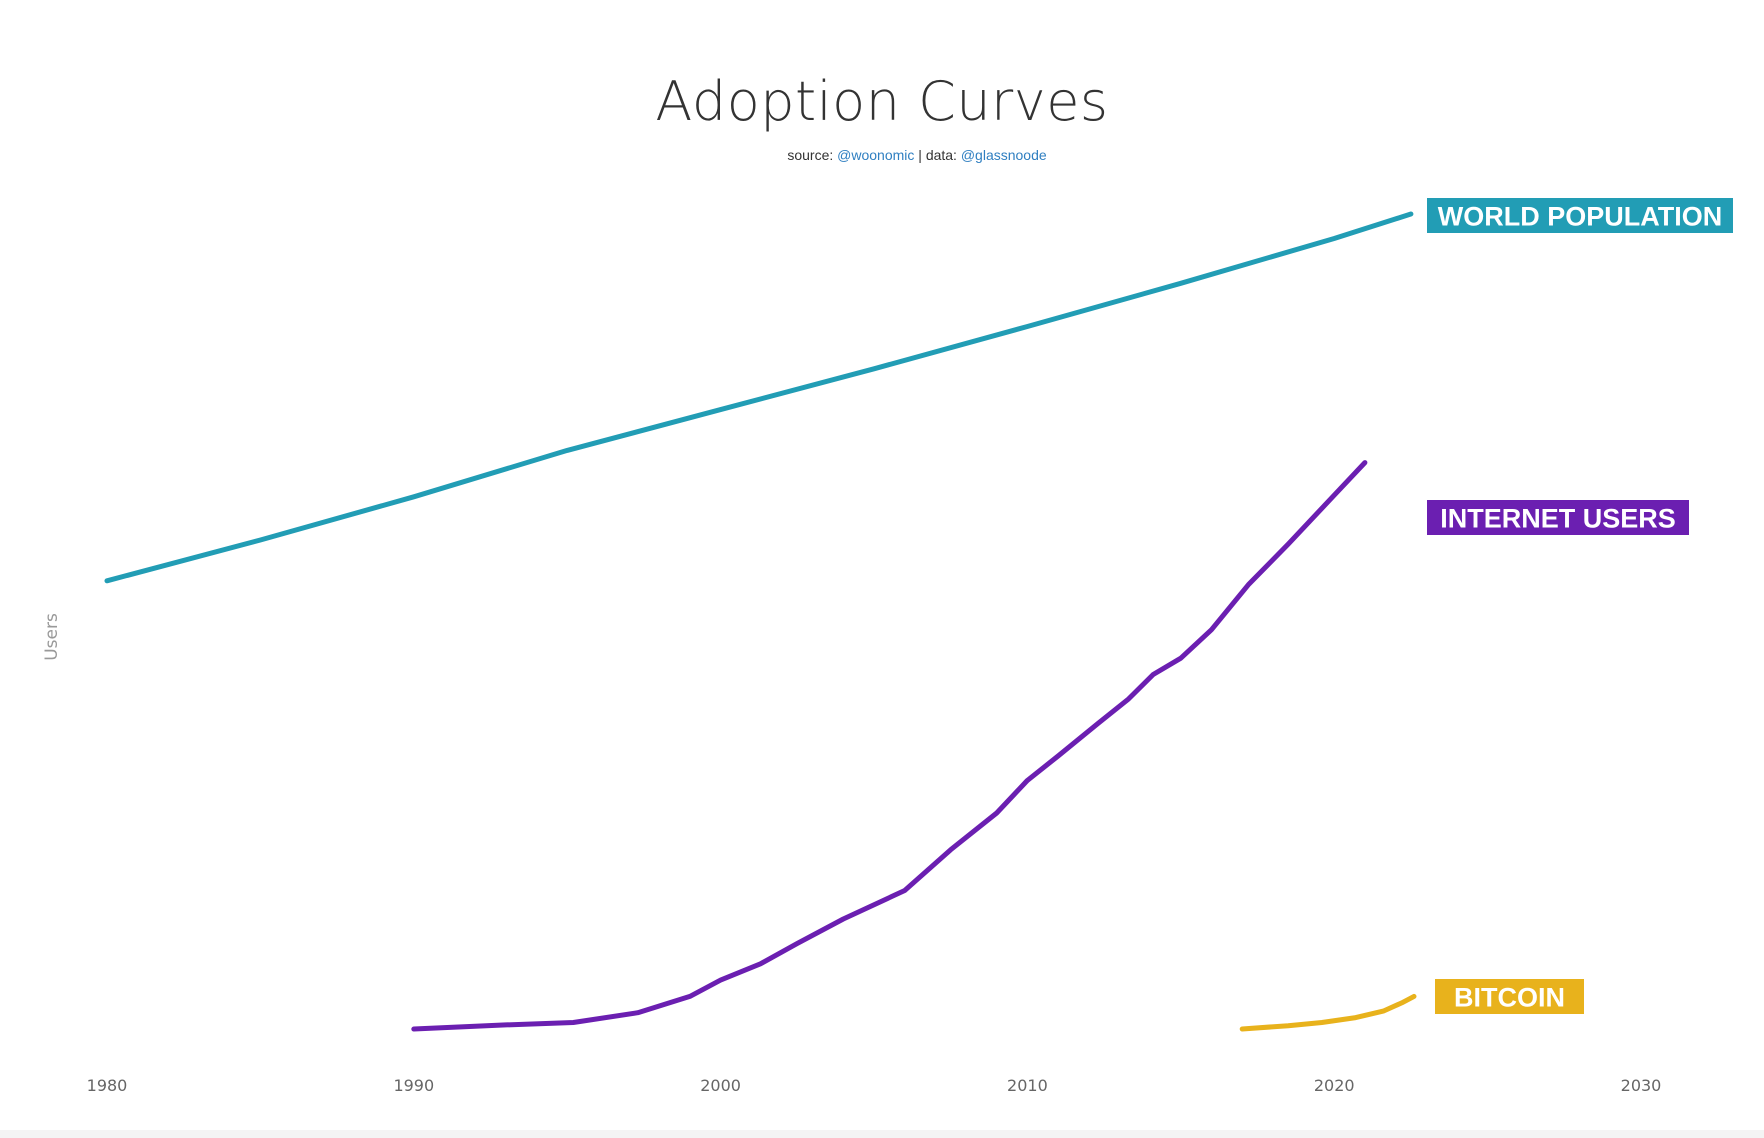 This screenshot has width=1764, height=1138. I want to click on x-tick-label: 1990, so click(413, 1085).